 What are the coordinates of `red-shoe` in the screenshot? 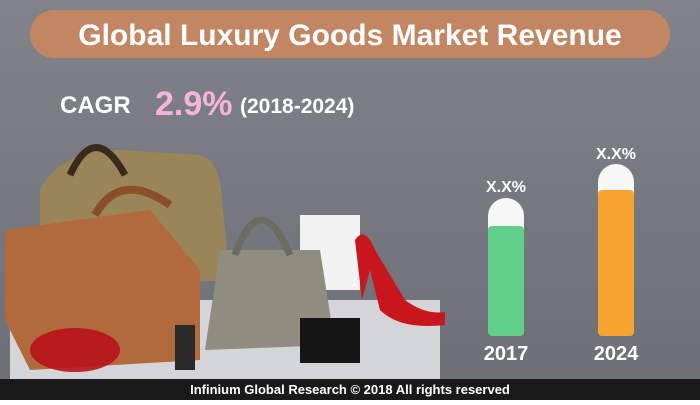 It's located at (400, 280).